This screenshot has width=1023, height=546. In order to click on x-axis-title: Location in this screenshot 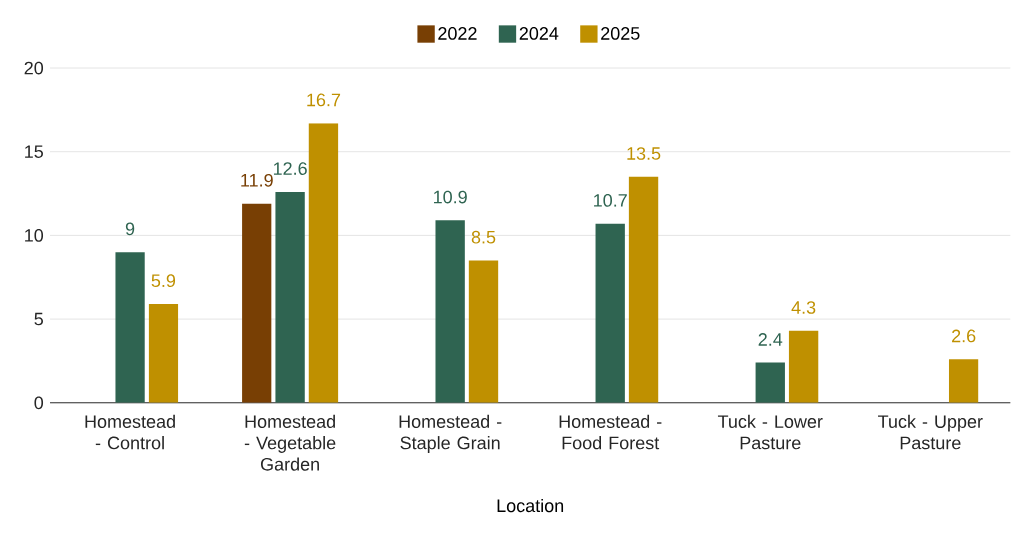, I will do `click(530, 506)`.